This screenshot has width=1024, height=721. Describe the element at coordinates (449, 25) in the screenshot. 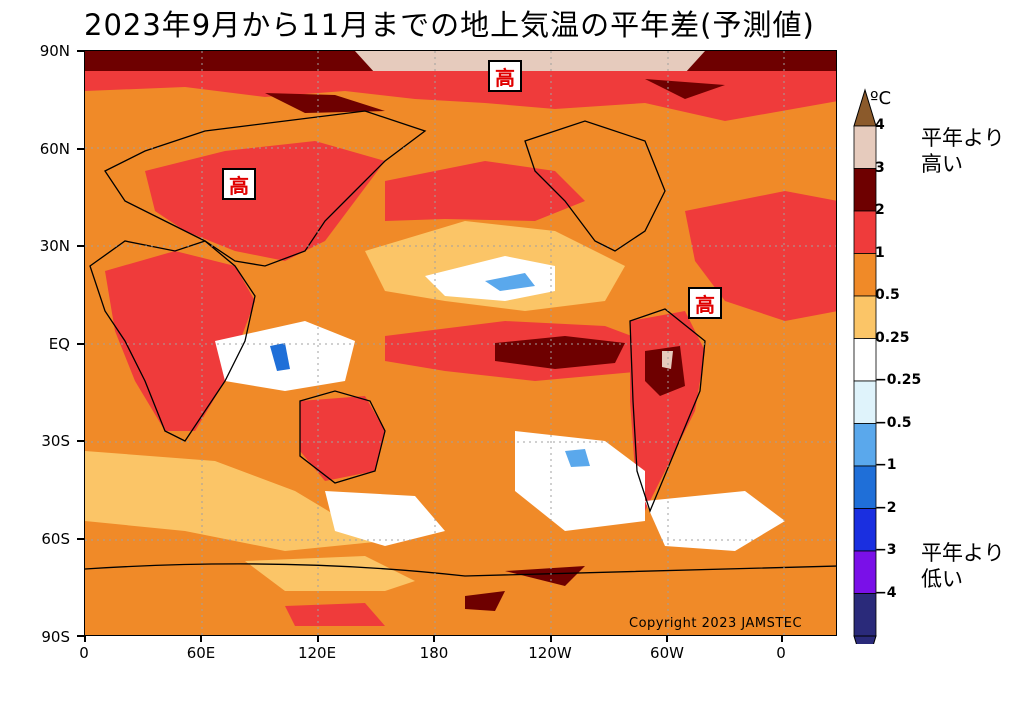

I see `page-title: 2023年9月から11月までの地上気温の平年差(予測値)` at that location.